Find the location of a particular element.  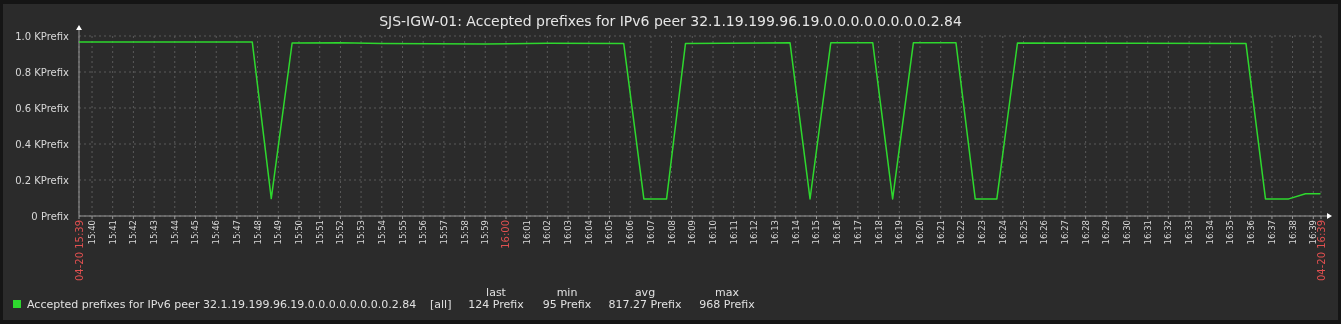

x-tick-label: 15:44 is located at coordinates (174, 232).